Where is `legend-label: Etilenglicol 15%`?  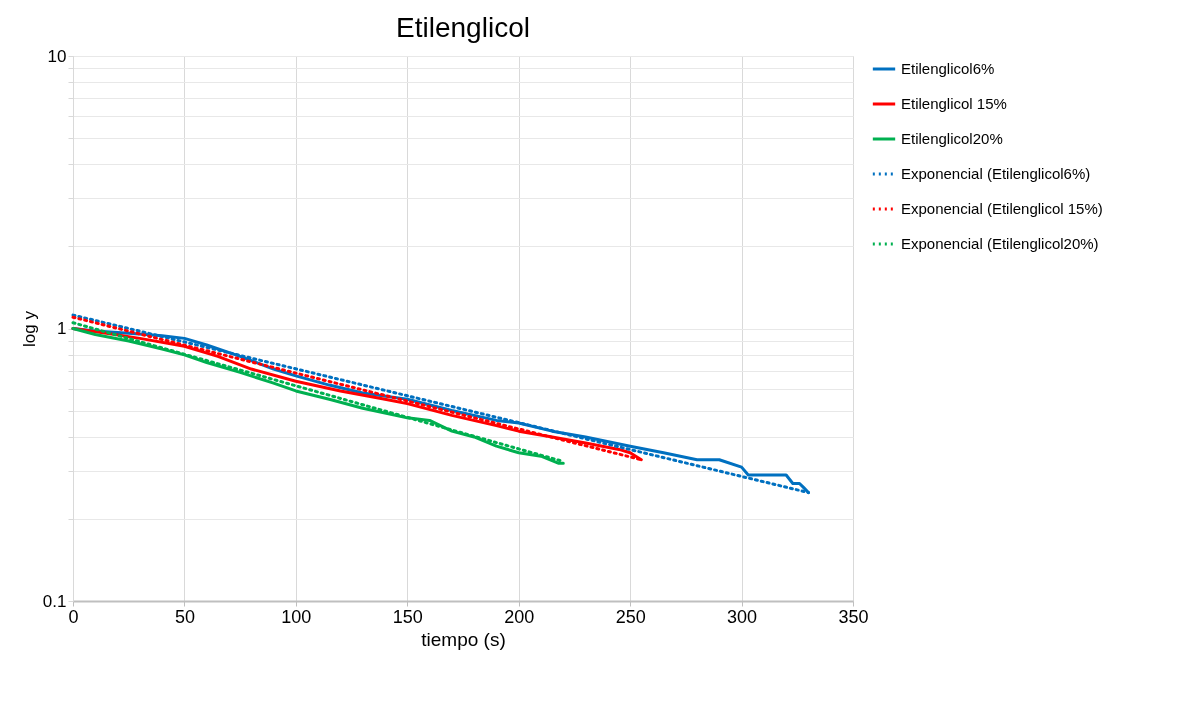
legend-label: Etilenglicol 15% is located at coordinates (954, 103).